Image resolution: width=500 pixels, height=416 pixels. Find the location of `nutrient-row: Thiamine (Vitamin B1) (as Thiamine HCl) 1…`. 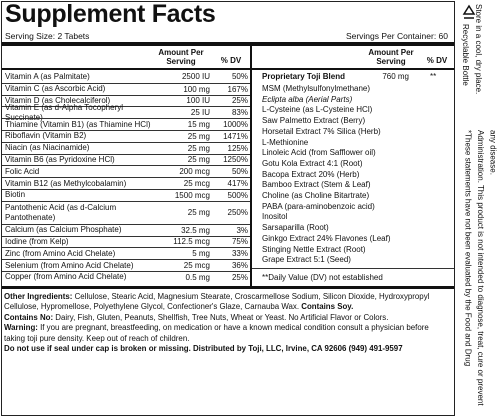

nutrient-row: Thiamine (Vitamin B1) (as Thiamine HCl) 1… is located at coordinates (126, 124).